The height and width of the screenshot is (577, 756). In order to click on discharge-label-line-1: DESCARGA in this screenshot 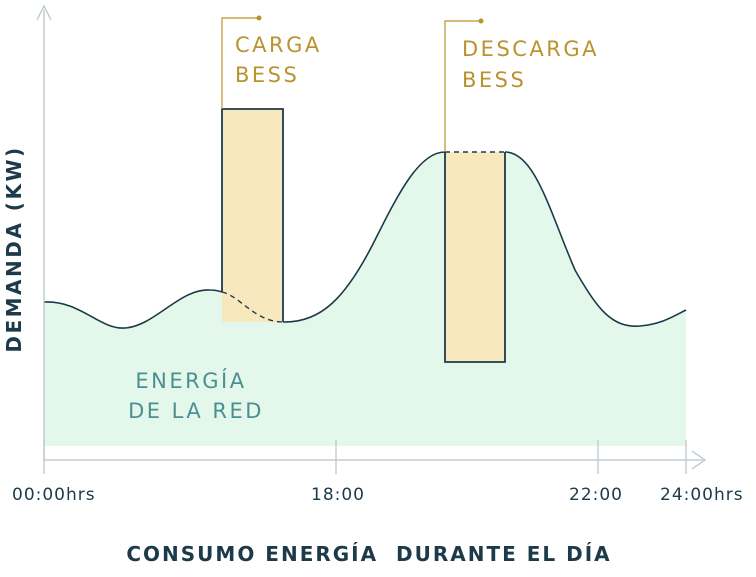, I will do `click(530, 49)`.